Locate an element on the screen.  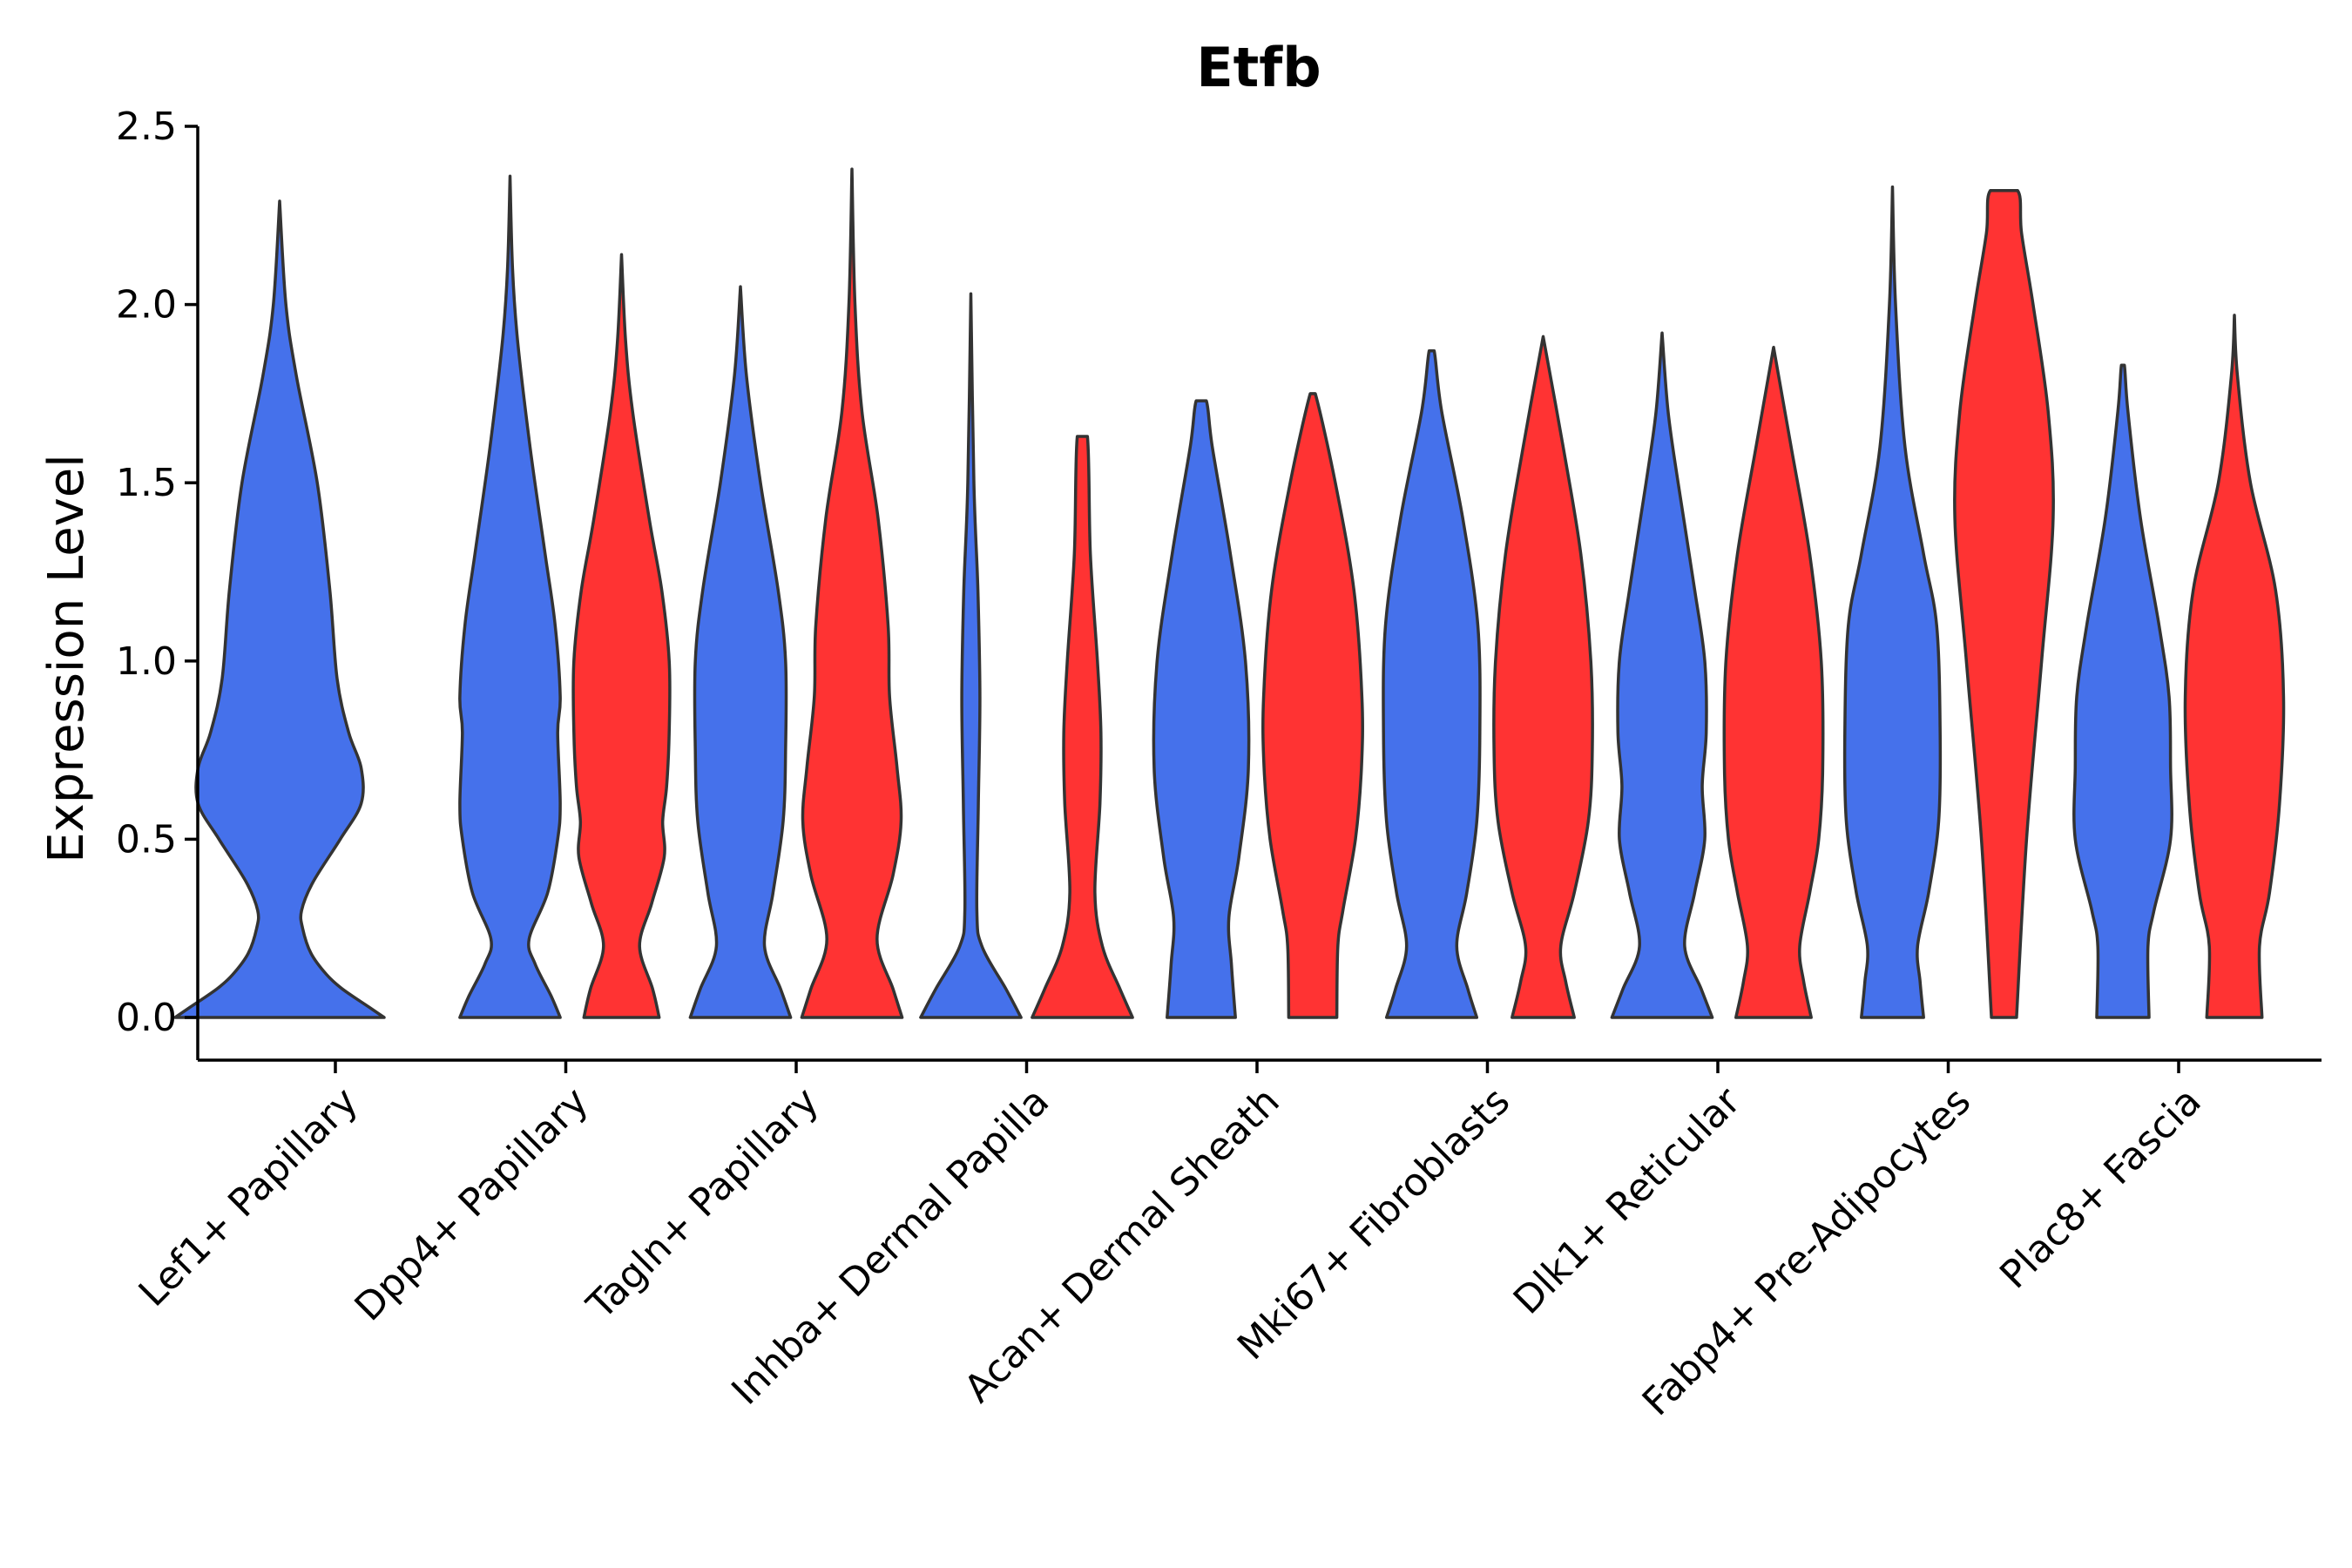
x-tick-label: Lef1+ Papillary is located at coordinates (249, 1197).